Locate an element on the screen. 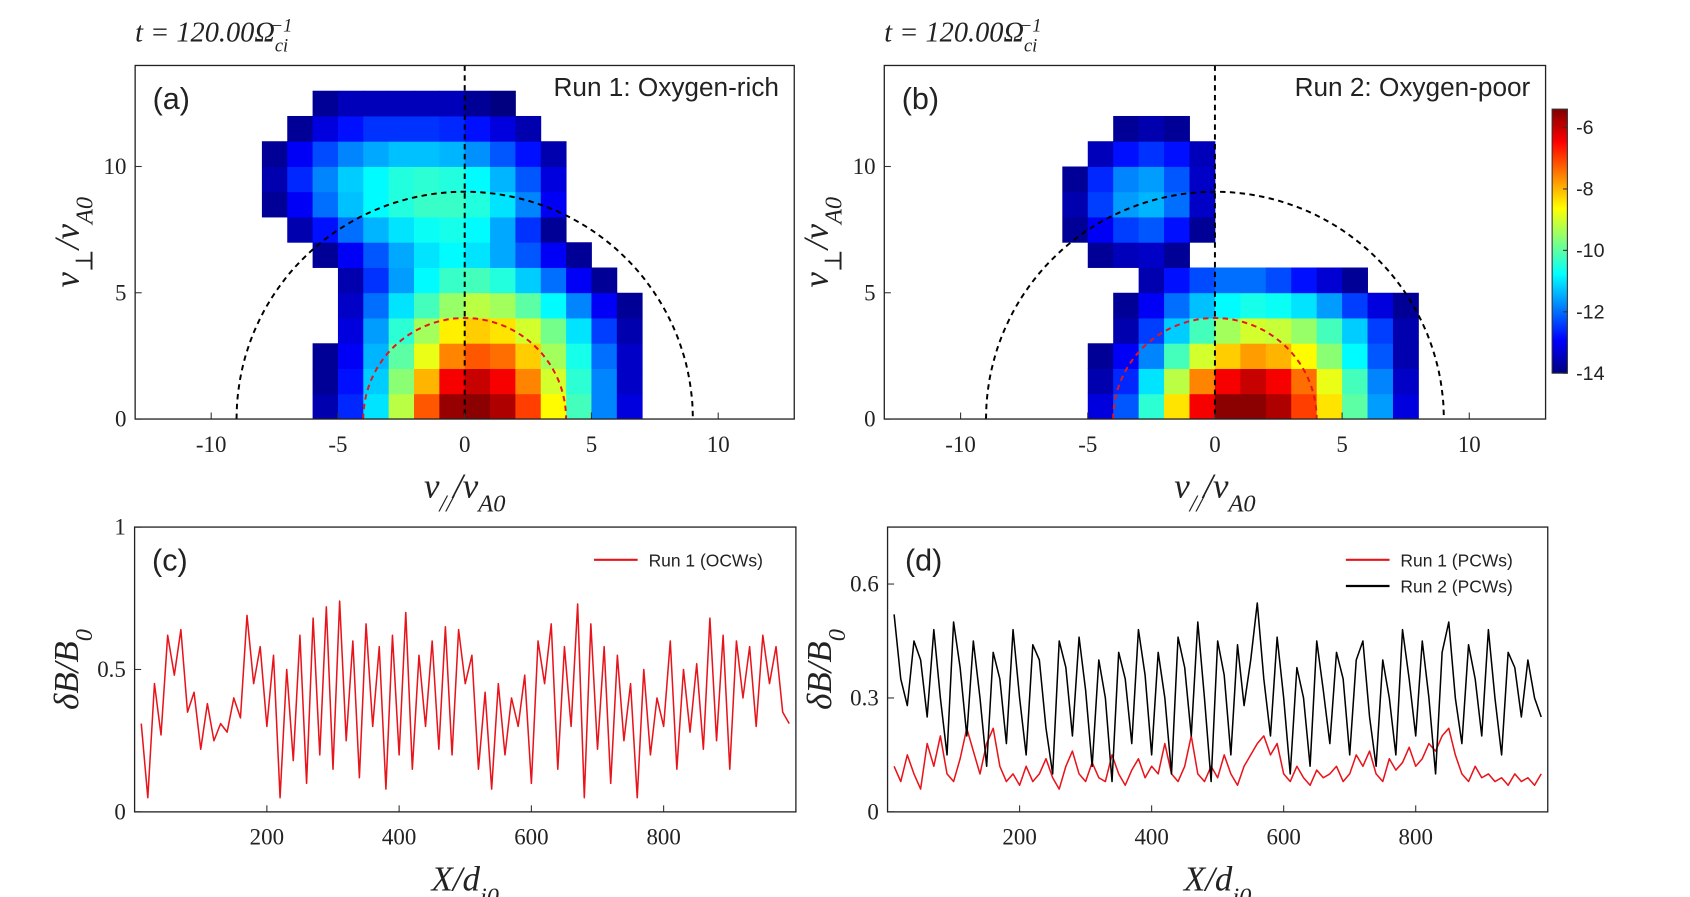 The image size is (1690, 897). legend-label: Run 1 (PCWs) is located at coordinates (1456, 560).